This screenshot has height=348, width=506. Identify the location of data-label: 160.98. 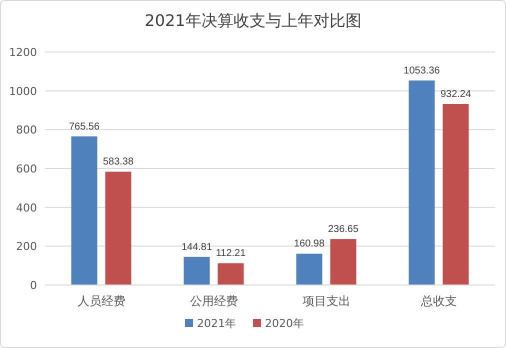
(309, 244).